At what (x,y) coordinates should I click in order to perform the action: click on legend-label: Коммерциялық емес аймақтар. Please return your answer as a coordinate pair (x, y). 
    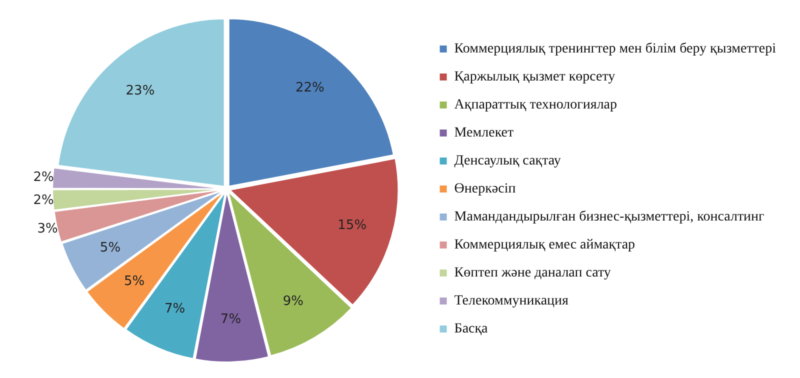
    Looking at the image, I should click on (545, 245).